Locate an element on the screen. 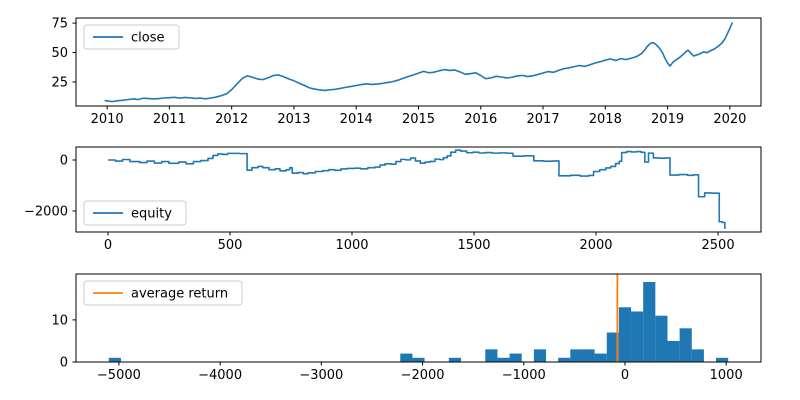 The width and height of the screenshot is (800, 400). x-tick-label: 2015 is located at coordinates (418, 119).